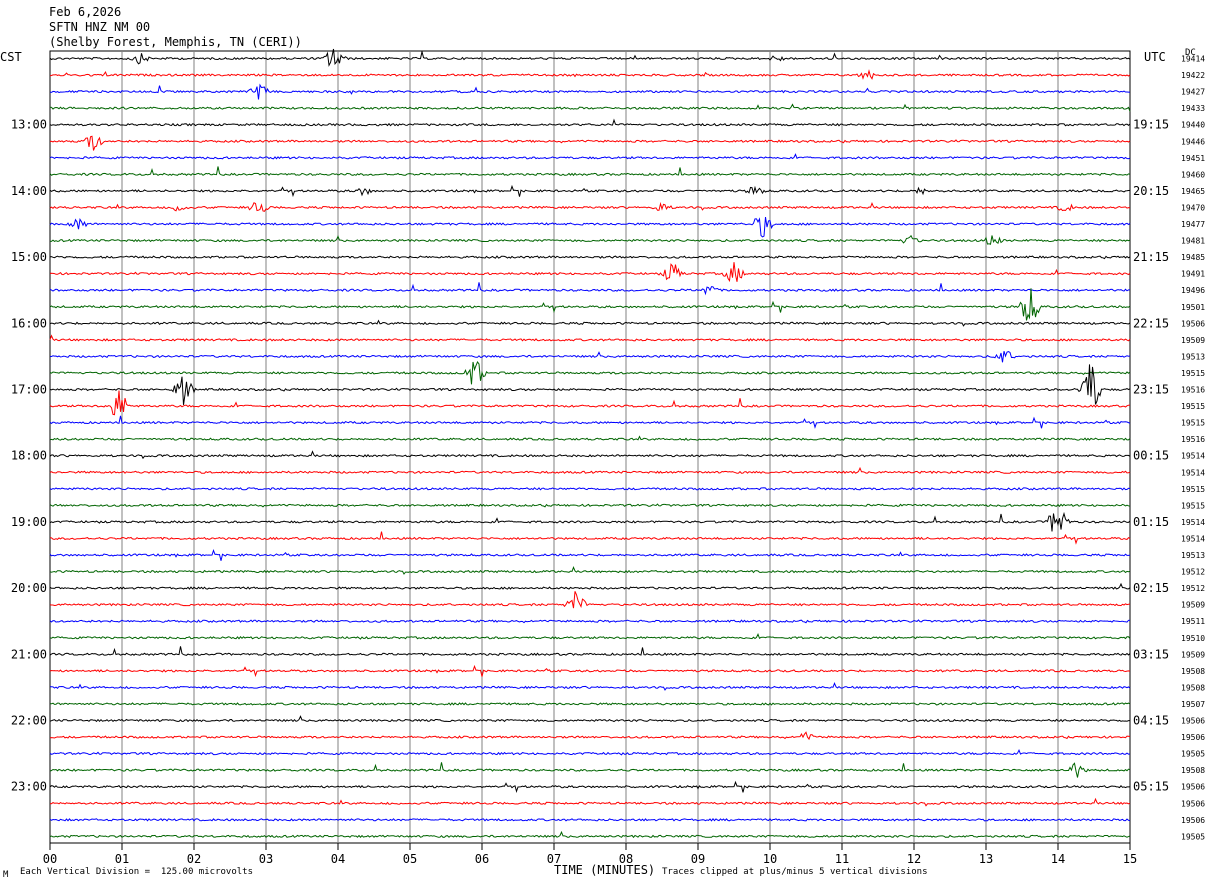  What do you see at coordinates (1193, 307) in the screenshot?
I see `dc-offset-label: 19501` at bounding box center [1193, 307].